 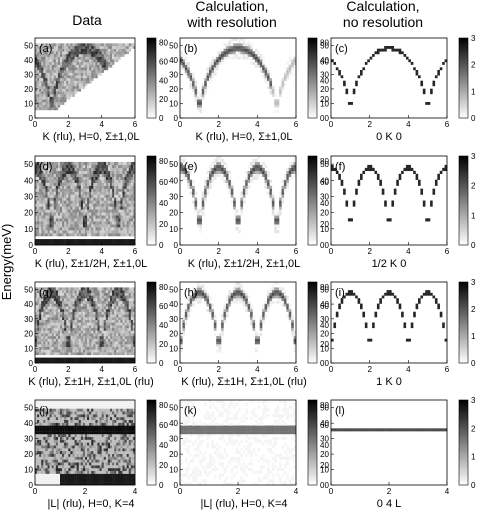 I want to click on x-axis-label: 1/2 K 0, so click(x=389, y=264).